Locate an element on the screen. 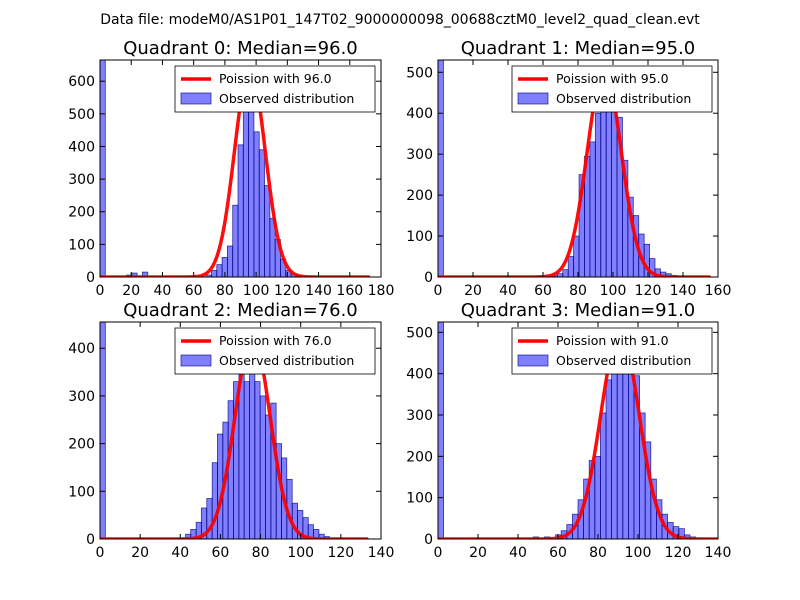 Image resolution: width=800 pixels, height=600 pixels. legend: Poission with 91.0 Observed distribution is located at coordinates (612, 351).